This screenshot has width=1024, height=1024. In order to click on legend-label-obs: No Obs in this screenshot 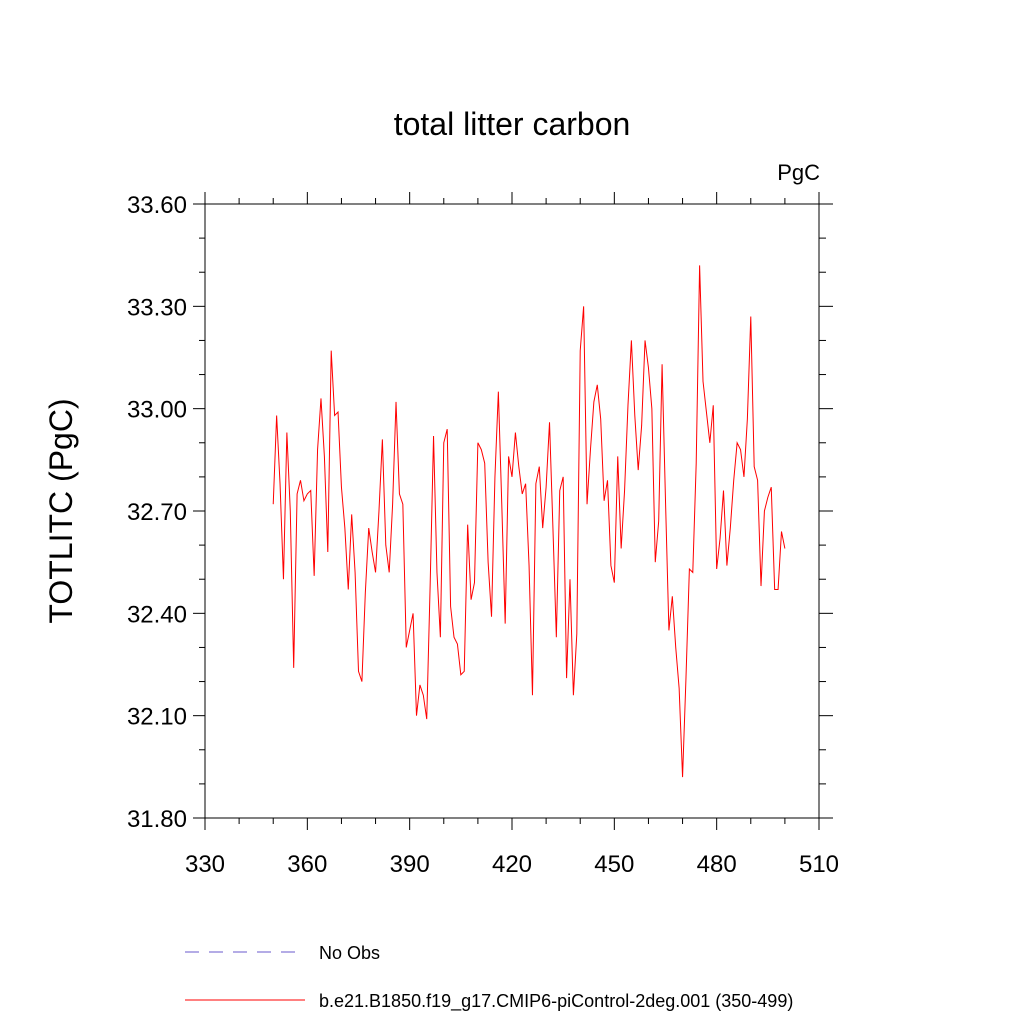, I will do `click(349, 953)`.